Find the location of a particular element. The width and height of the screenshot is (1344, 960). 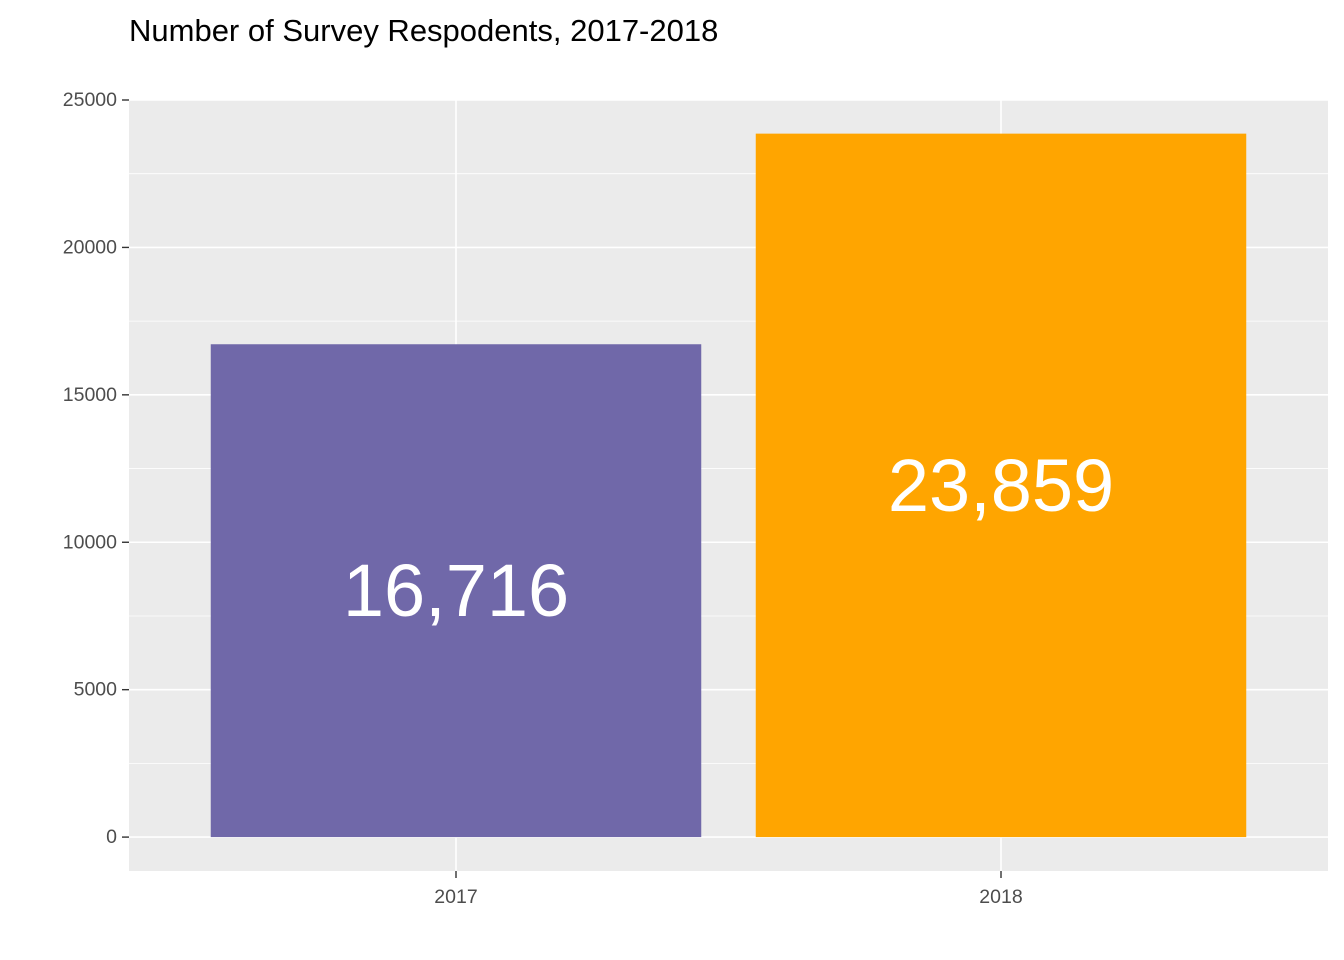

y-axis: 0 5000 10000 15000 20000 25000 is located at coordinates (96, 468).